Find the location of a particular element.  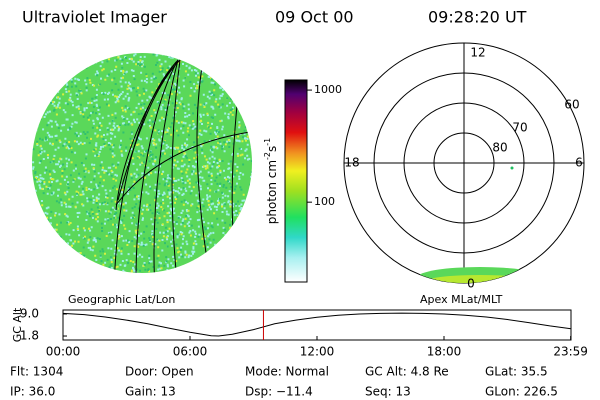

hour-label: 12 is located at coordinates (477, 53).